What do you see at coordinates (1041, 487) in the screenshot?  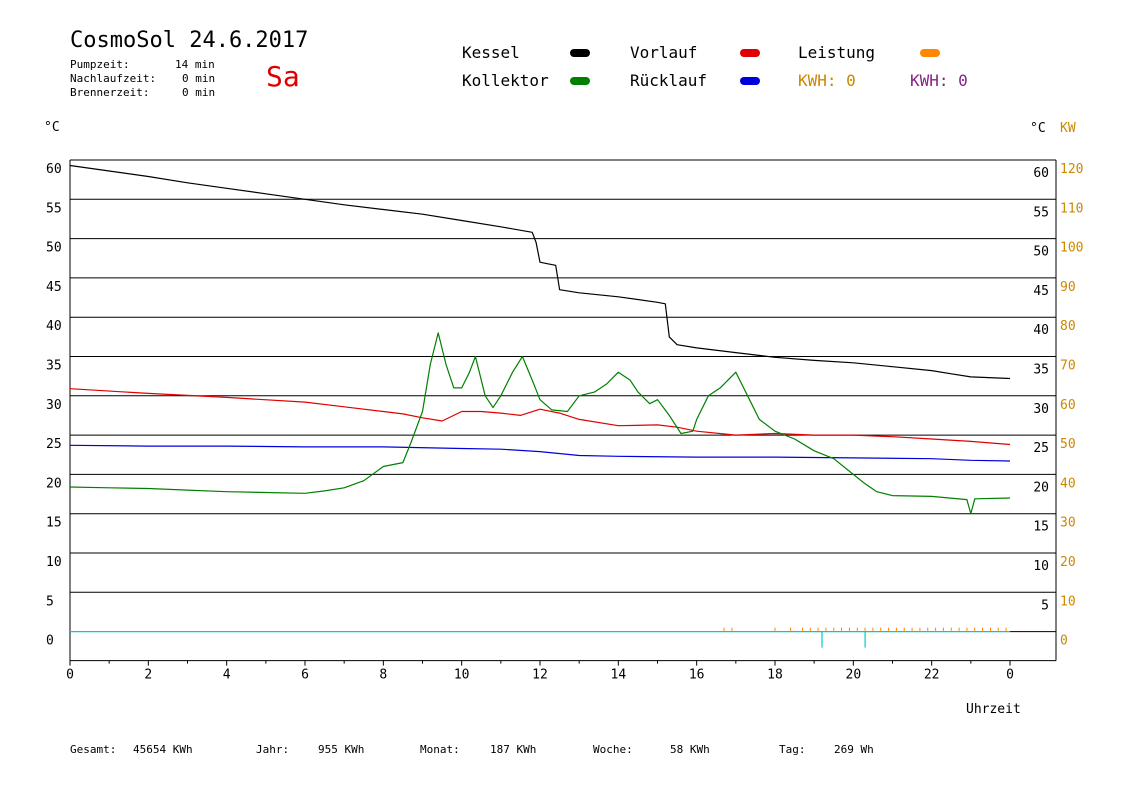 I see `y2-tick-label-c-20: 20` at bounding box center [1041, 487].